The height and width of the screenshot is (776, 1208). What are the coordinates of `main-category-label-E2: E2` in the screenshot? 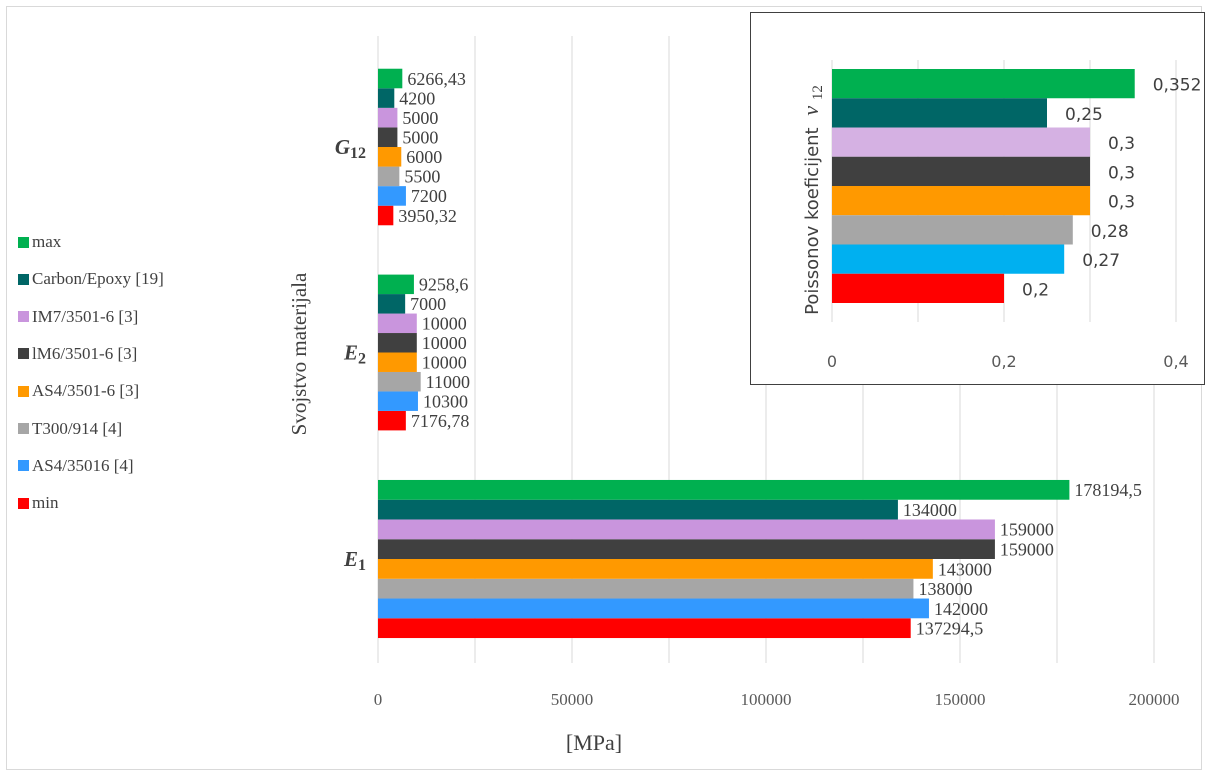 It's located at (354, 354).